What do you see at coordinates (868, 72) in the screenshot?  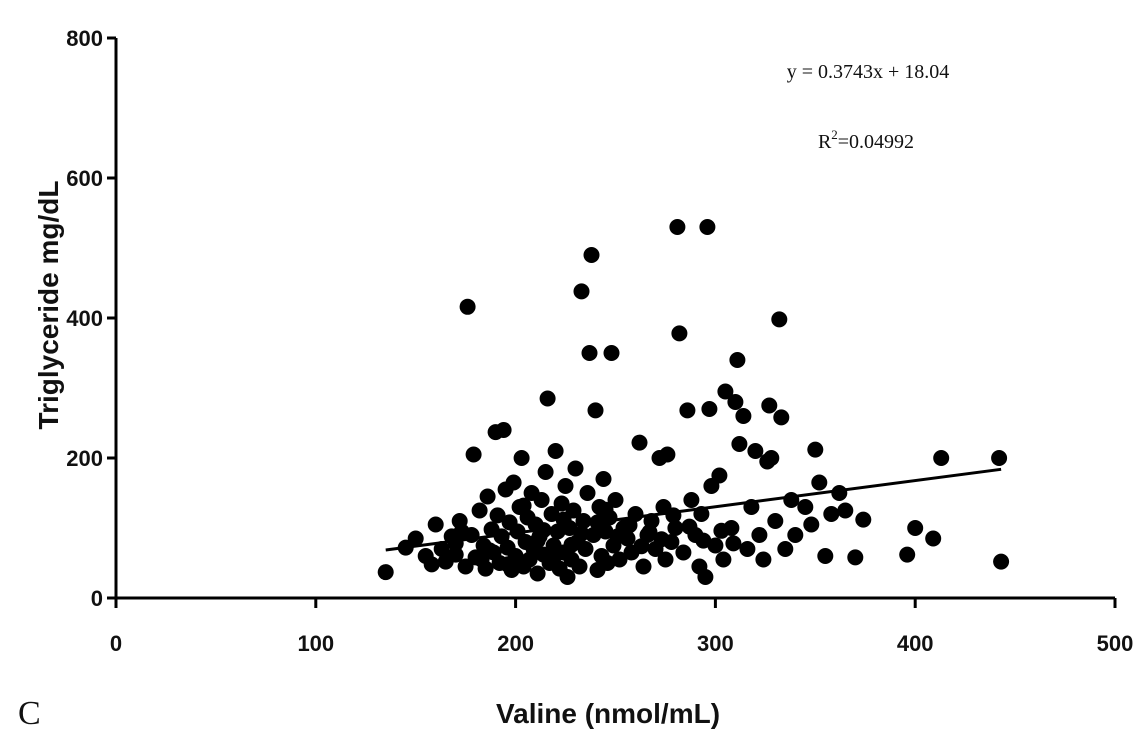 I see `regression-equation: y = 0.3743x + 18.04` at bounding box center [868, 72].